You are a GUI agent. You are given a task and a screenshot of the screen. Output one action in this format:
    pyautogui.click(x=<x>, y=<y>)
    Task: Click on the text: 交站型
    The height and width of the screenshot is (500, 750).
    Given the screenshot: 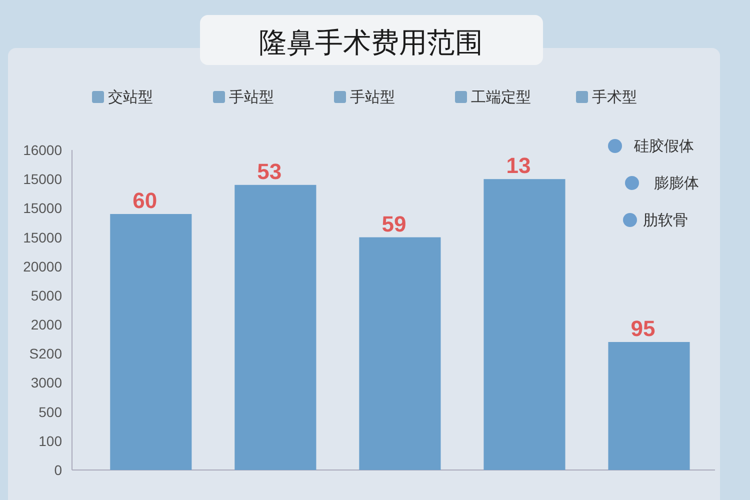 What is the action you would take?
    pyautogui.click(x=130, y=97)
    